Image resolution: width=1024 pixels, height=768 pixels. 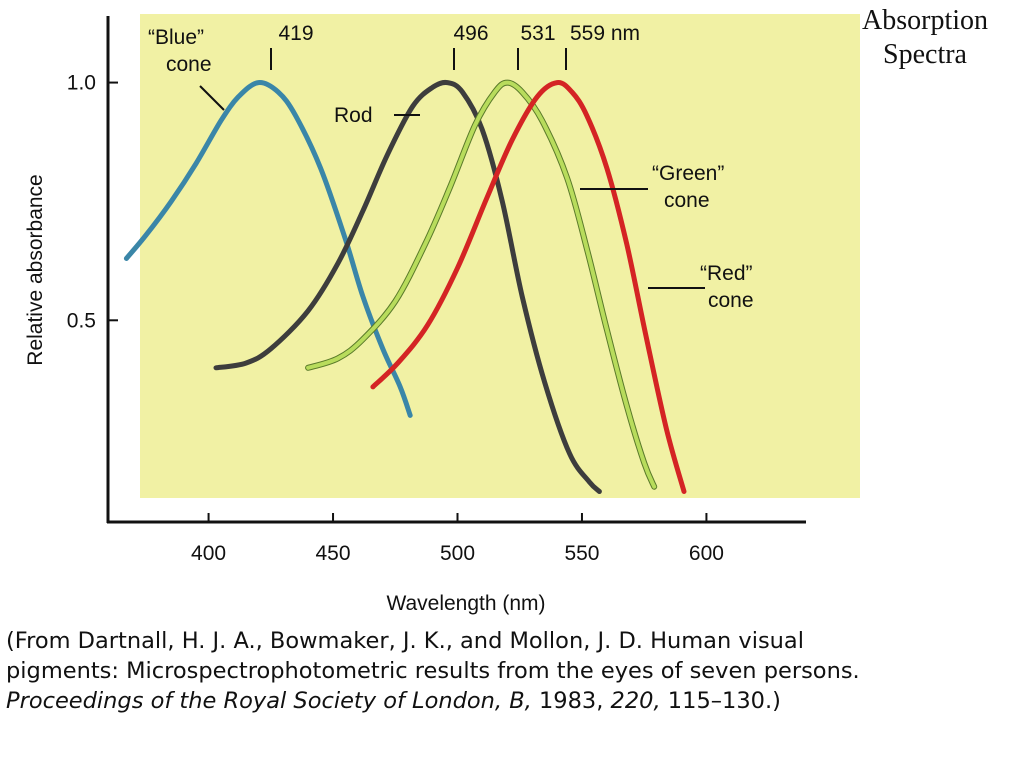 I want to click on slide-title: Absorption Spectra, so click(x=925, y=38).